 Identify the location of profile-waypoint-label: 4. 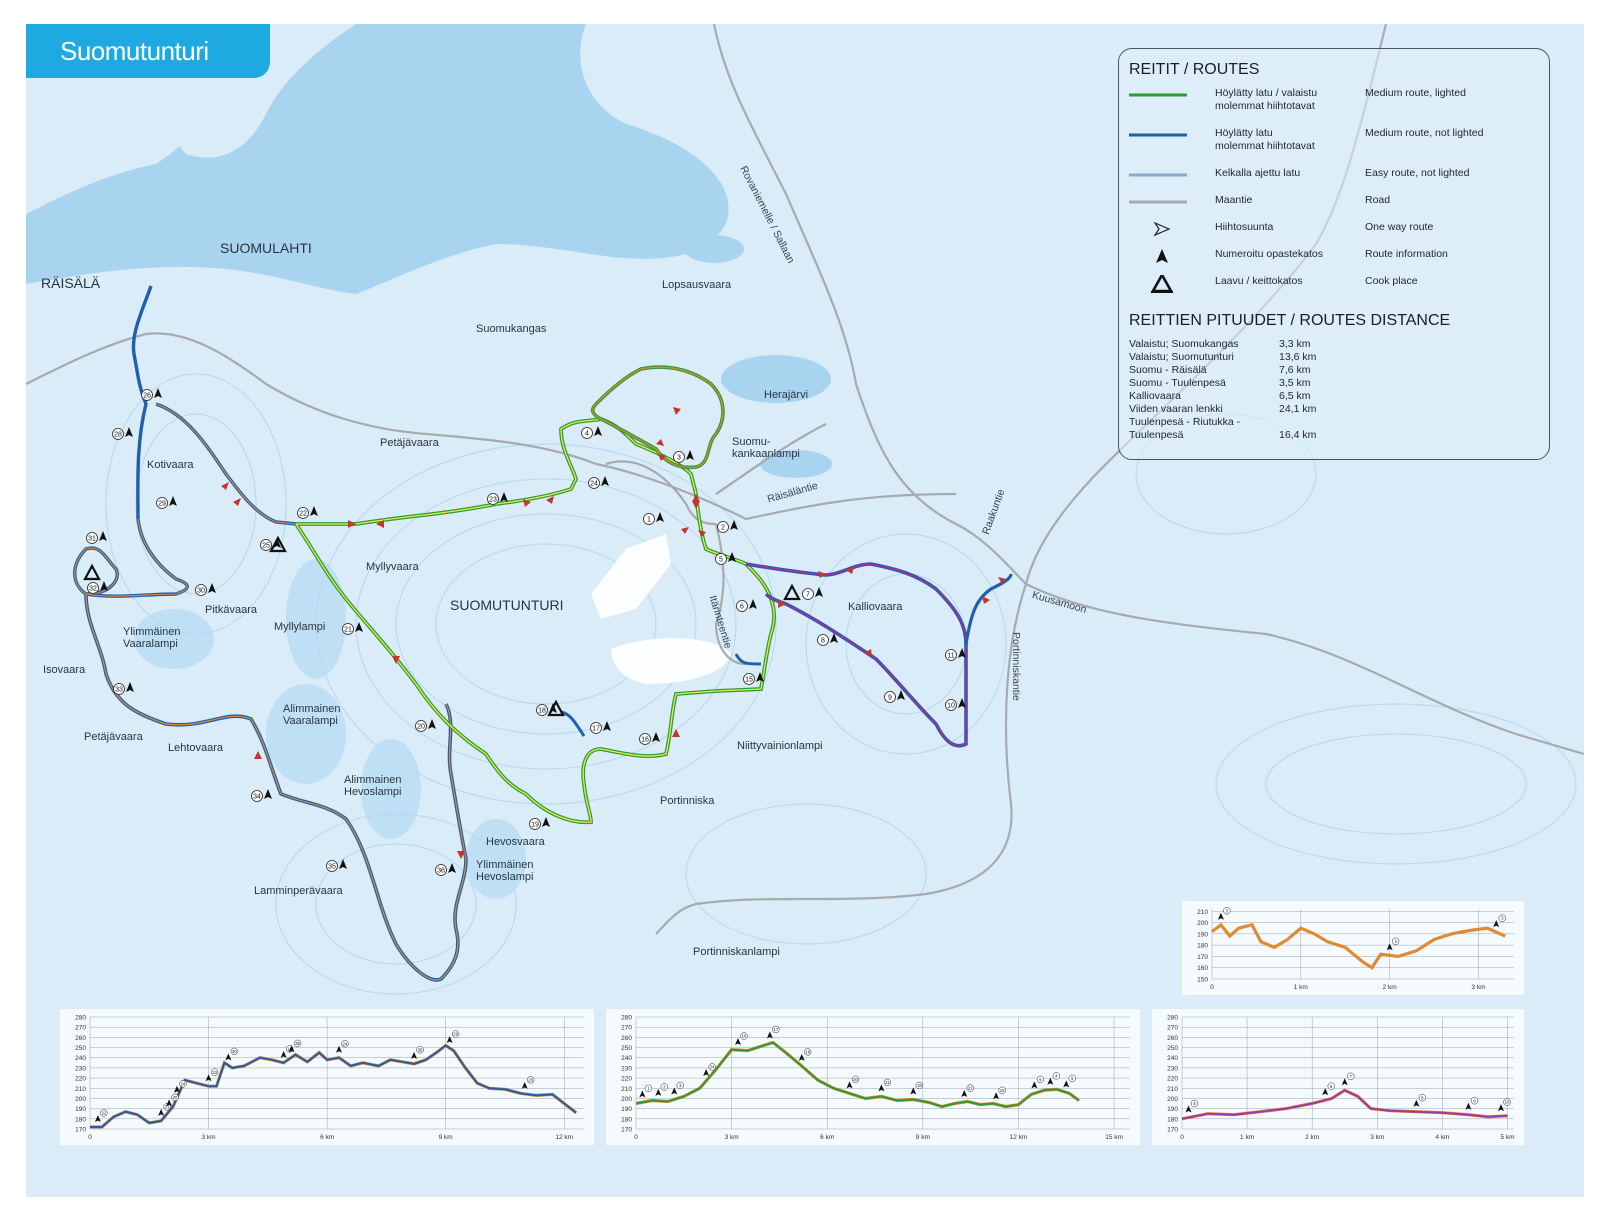
(1056, 1075).